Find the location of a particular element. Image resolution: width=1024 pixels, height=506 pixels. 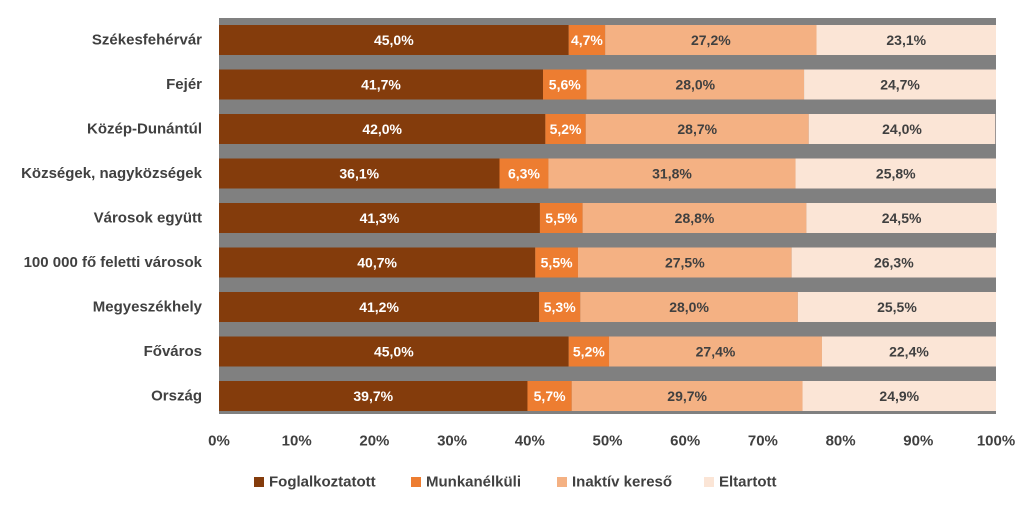

data-label: 41,2% is located at coordinates (379, 307).